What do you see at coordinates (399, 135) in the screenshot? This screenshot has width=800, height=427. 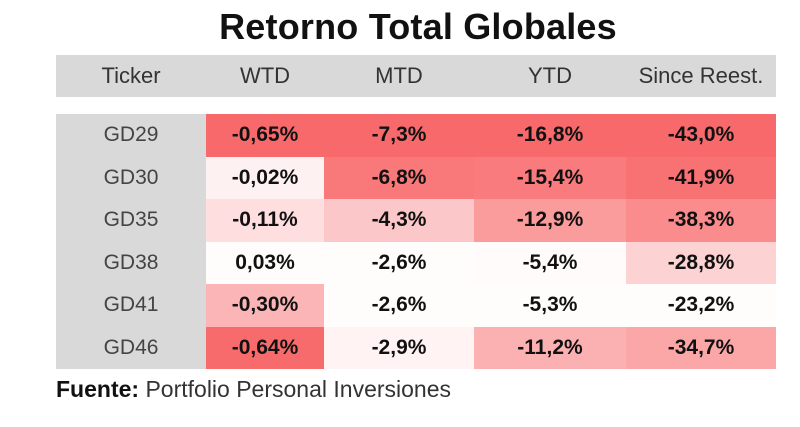 I see `mtd-cell: -7,3%` at bounding box center [399, 135].